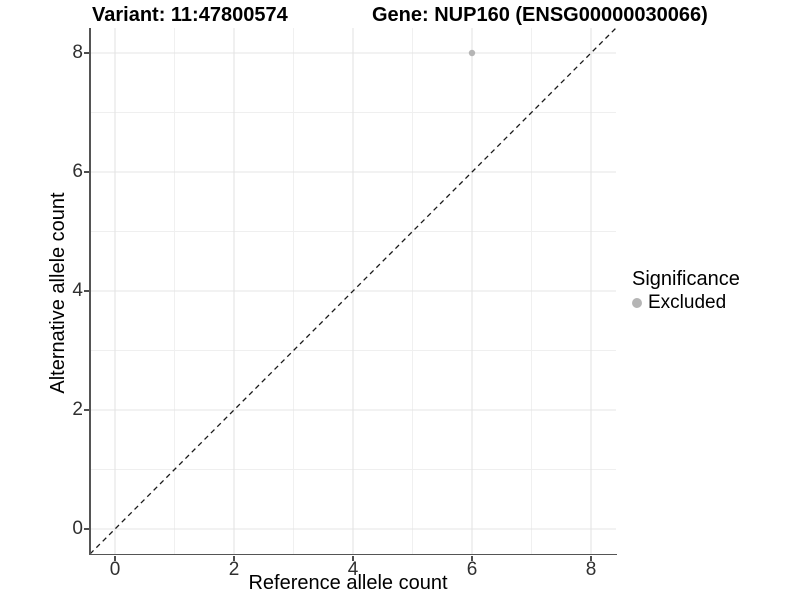 Image resolution: width=800 pixels, height=600 pixels. What do you see at coordinates (686, 279) in the screenshot?
I see `legend-title: Significance` at bounding box center [686, 279].